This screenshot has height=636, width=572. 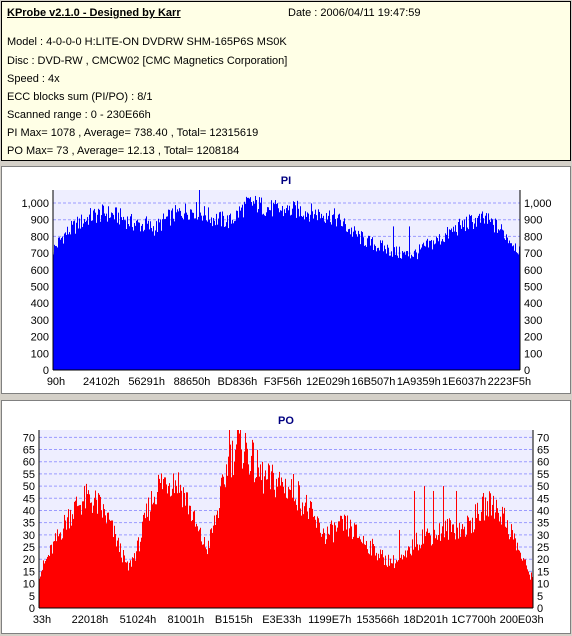 What do you see at coordinates (354, 13) in the screenshot?
I see `scan-date: Date : 2006/04/11 19:47:59` at bounding box center [354, 13].